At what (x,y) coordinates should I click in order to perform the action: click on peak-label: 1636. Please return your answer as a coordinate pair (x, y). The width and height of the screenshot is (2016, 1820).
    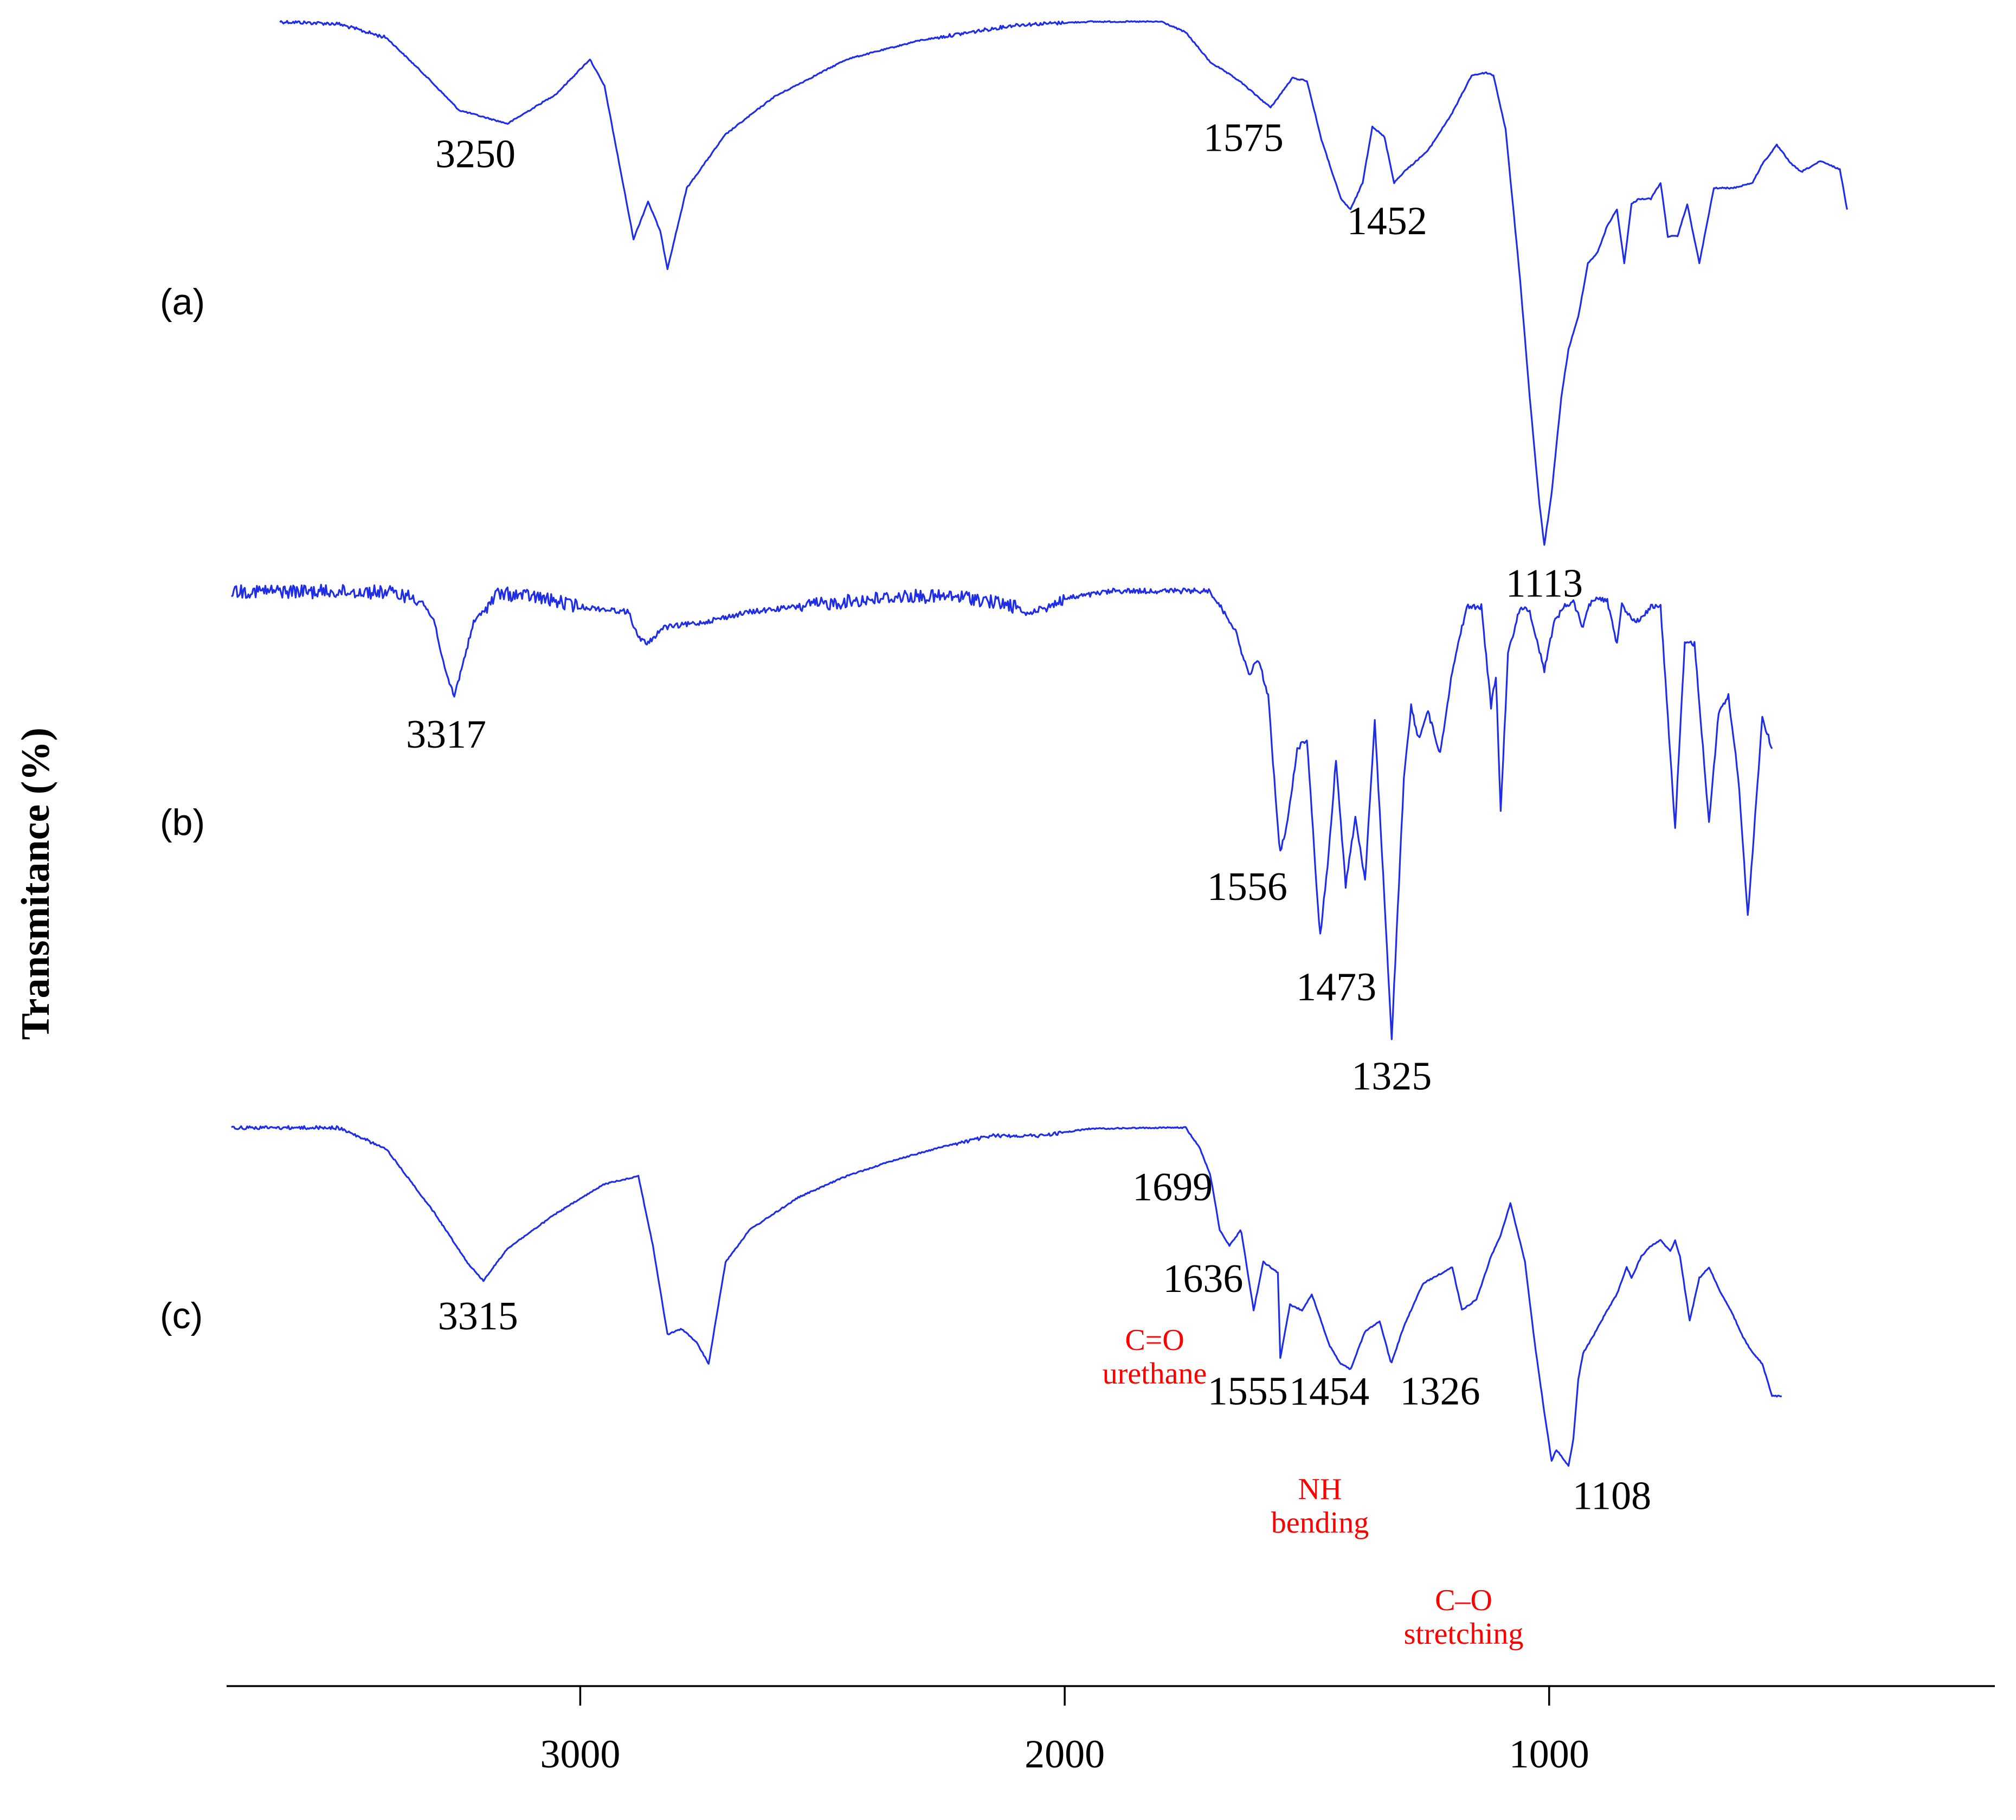
    Looking at the image, I should click on (1203, 1279).